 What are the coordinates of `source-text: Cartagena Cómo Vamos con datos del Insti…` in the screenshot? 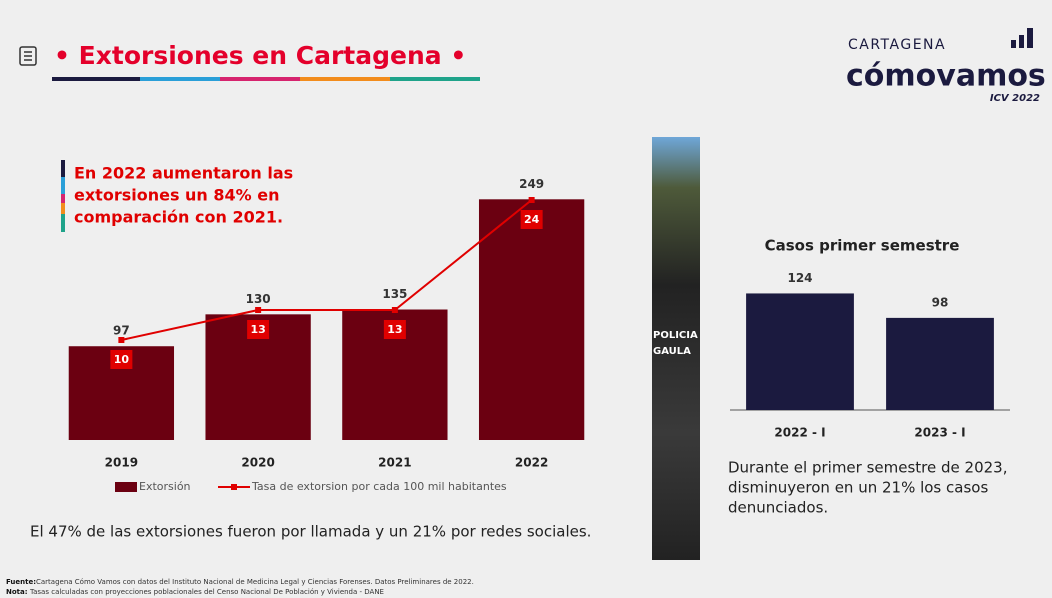 It's located at (255, 582).